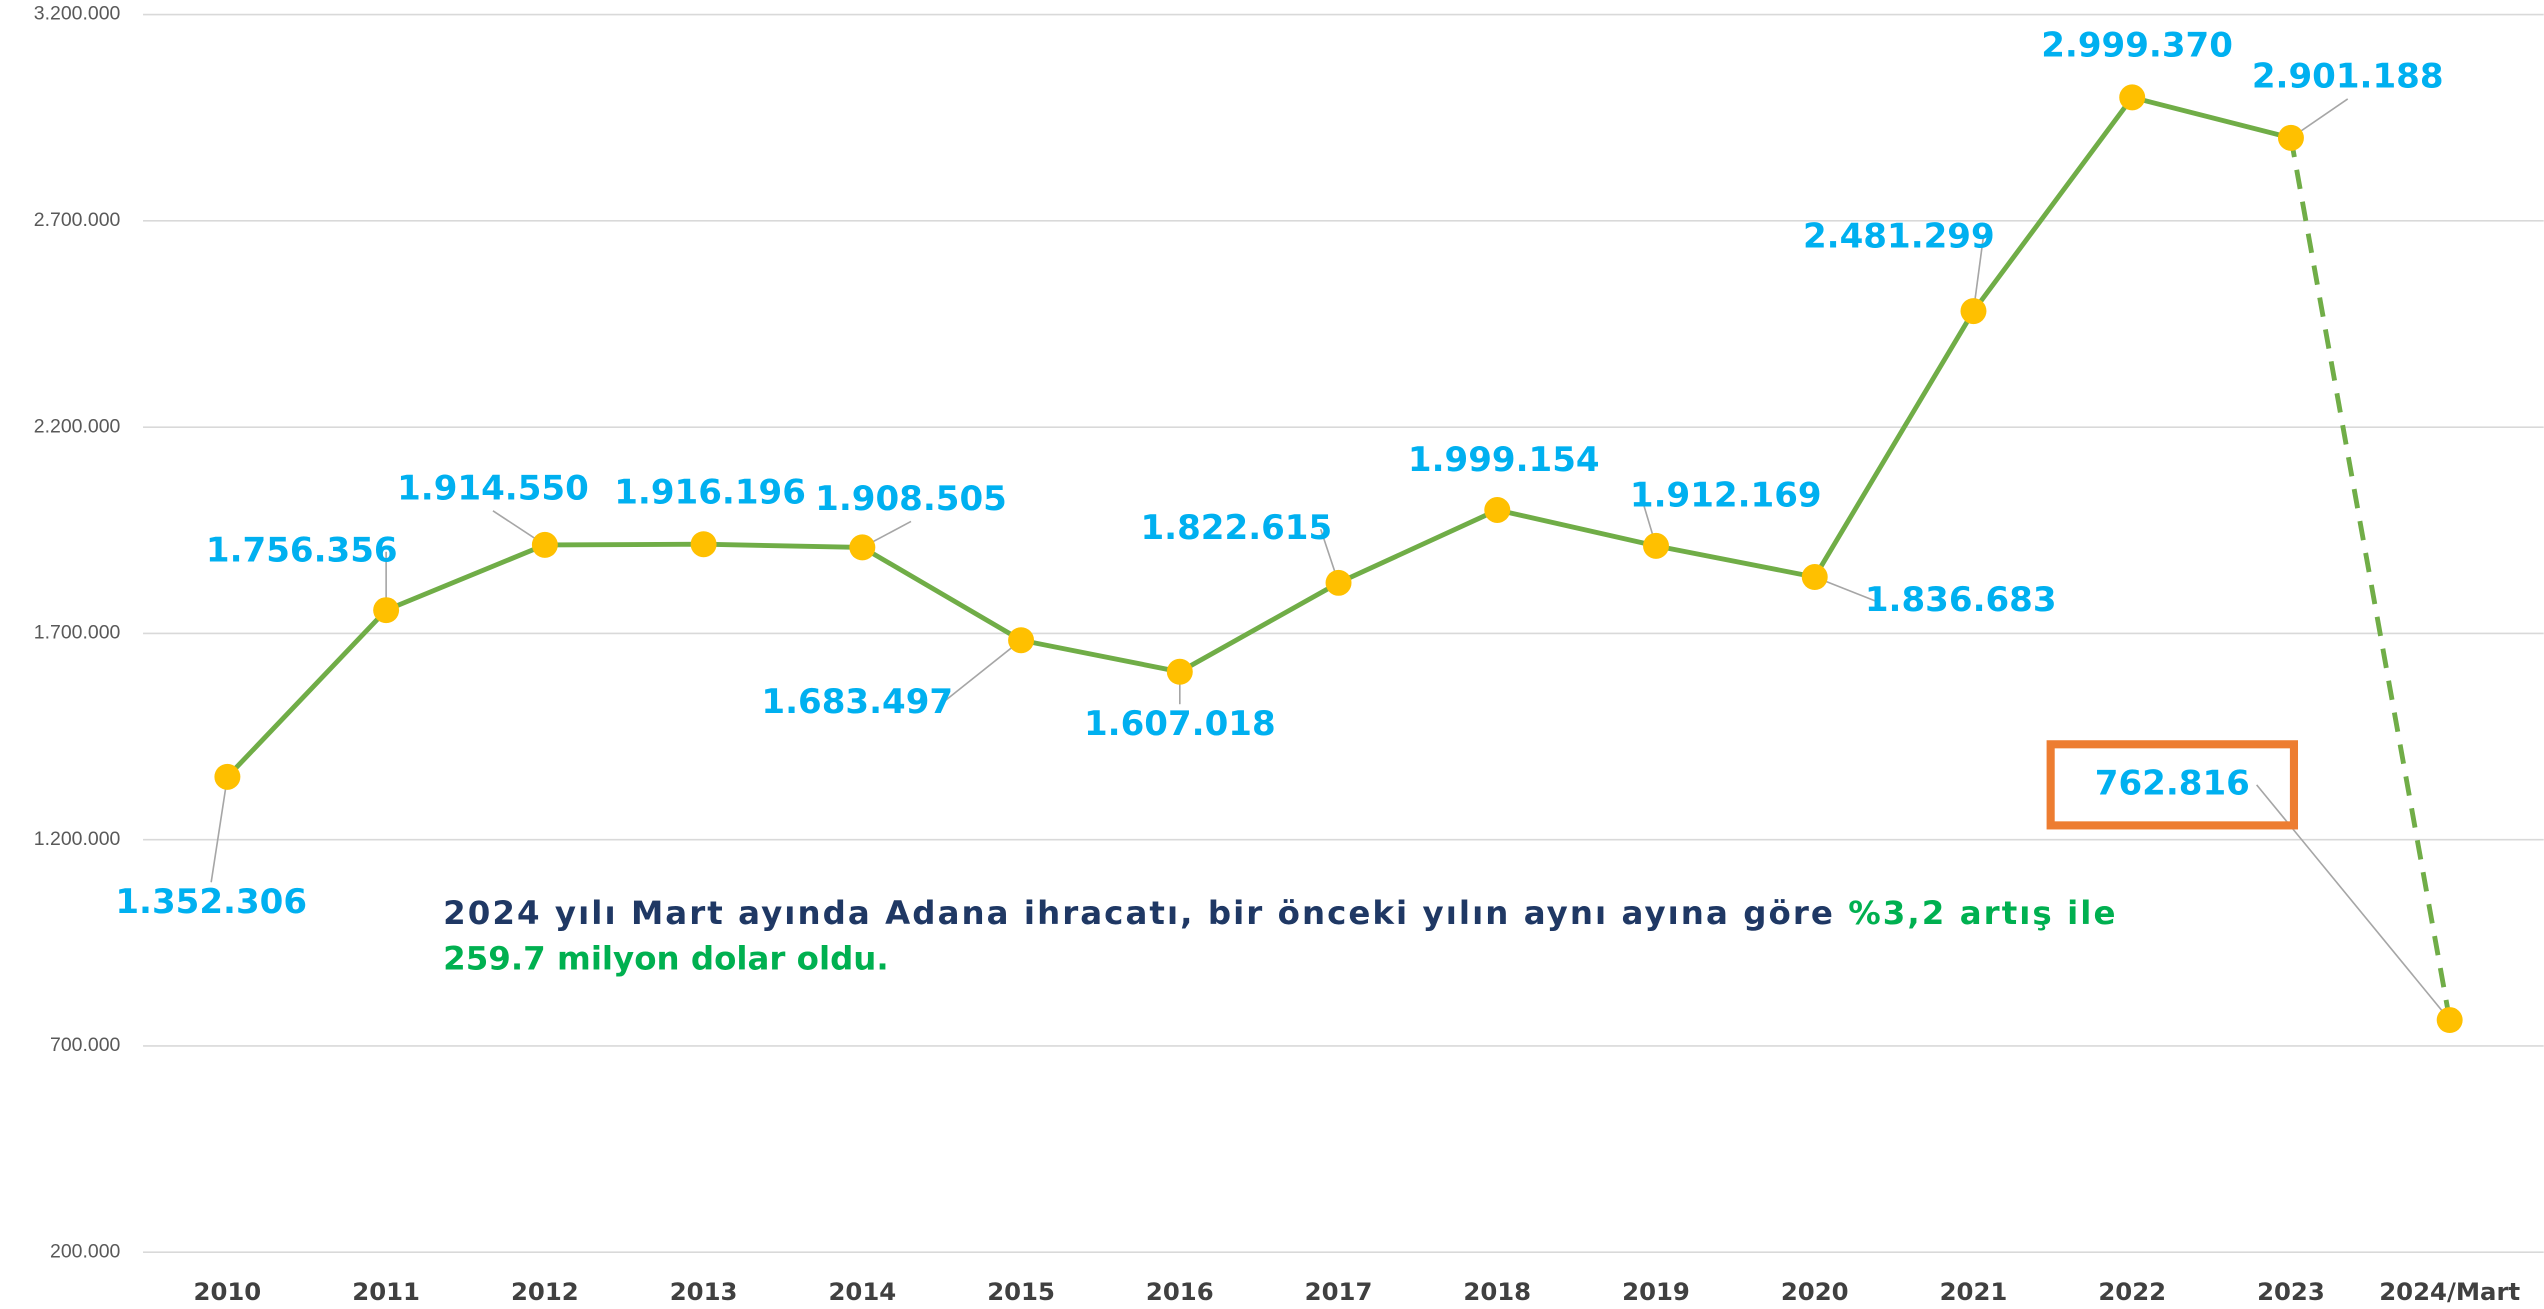 The image size is (2544, 1309). What do you see at coordinates (1656, 1291) in the screenshot?
I see `x-tick-label: 2019` at bounding box center [1656, 1291].